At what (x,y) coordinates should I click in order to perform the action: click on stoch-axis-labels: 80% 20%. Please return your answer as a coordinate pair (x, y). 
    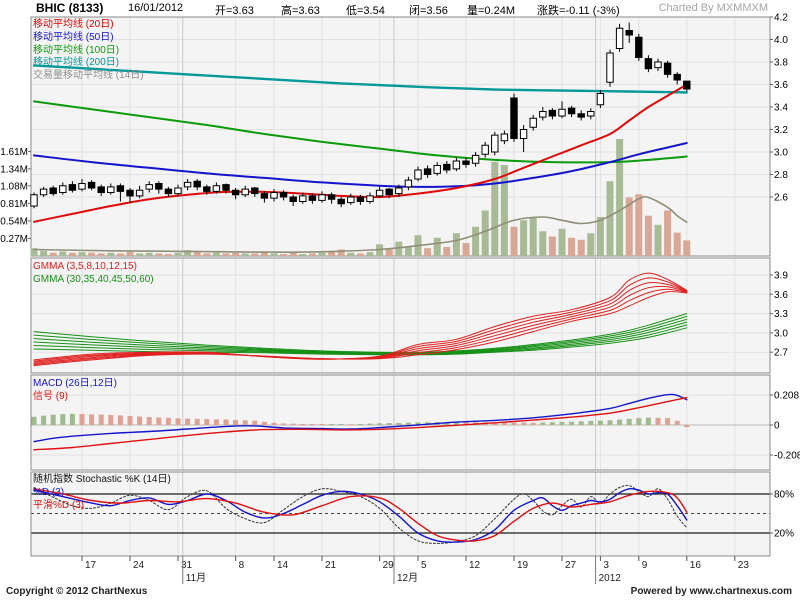
    Looking at the image, I should click on (782, 515).